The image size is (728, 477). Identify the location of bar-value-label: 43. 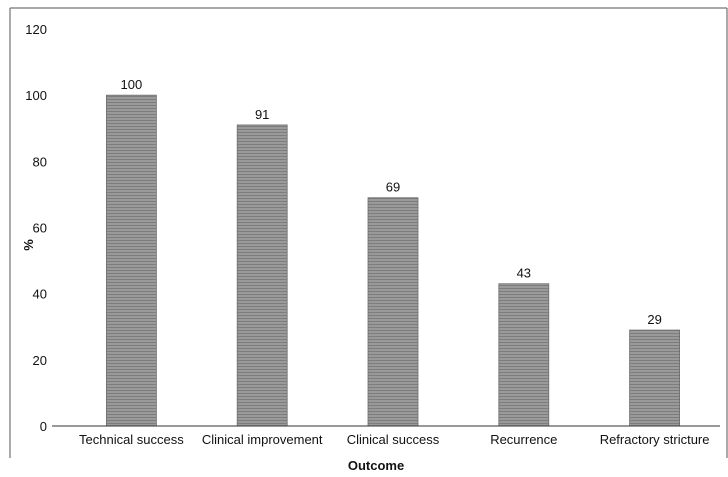
(524, 273).